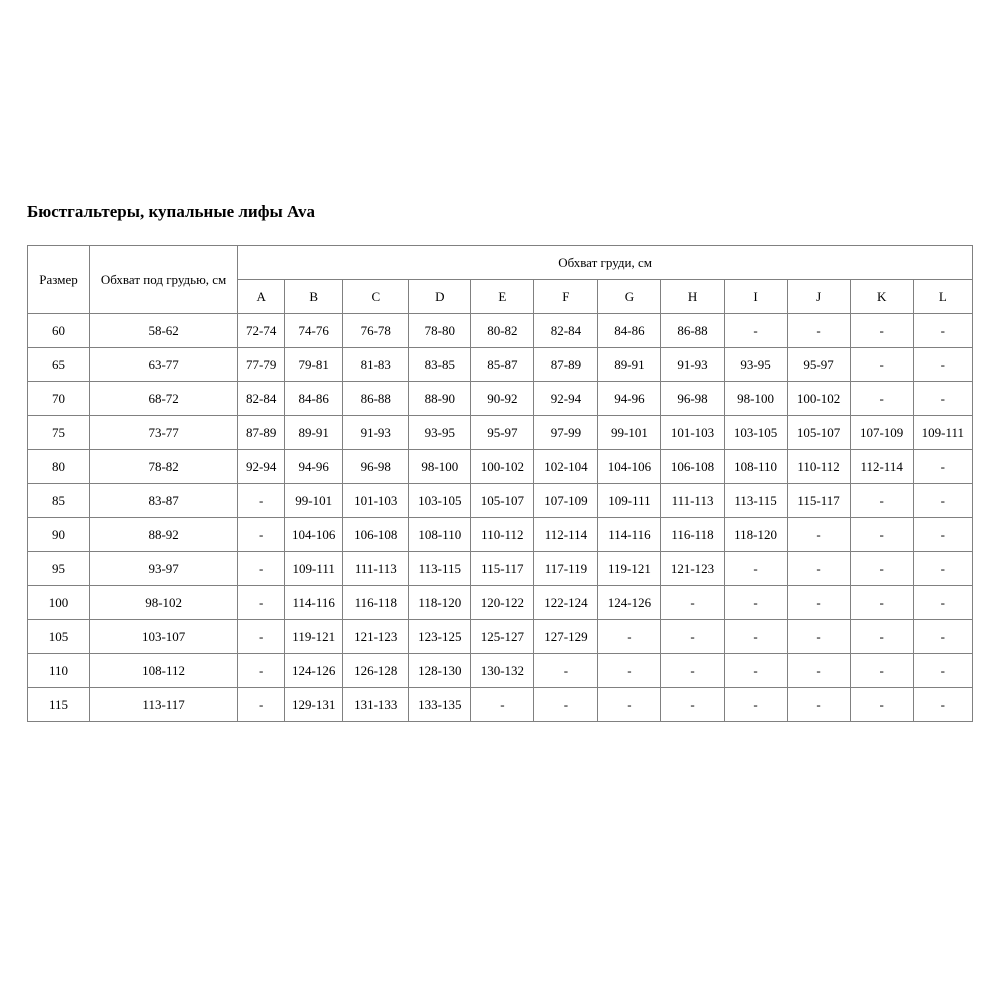  I want to click on cell-underbust: 58-62, so click(164, 330).